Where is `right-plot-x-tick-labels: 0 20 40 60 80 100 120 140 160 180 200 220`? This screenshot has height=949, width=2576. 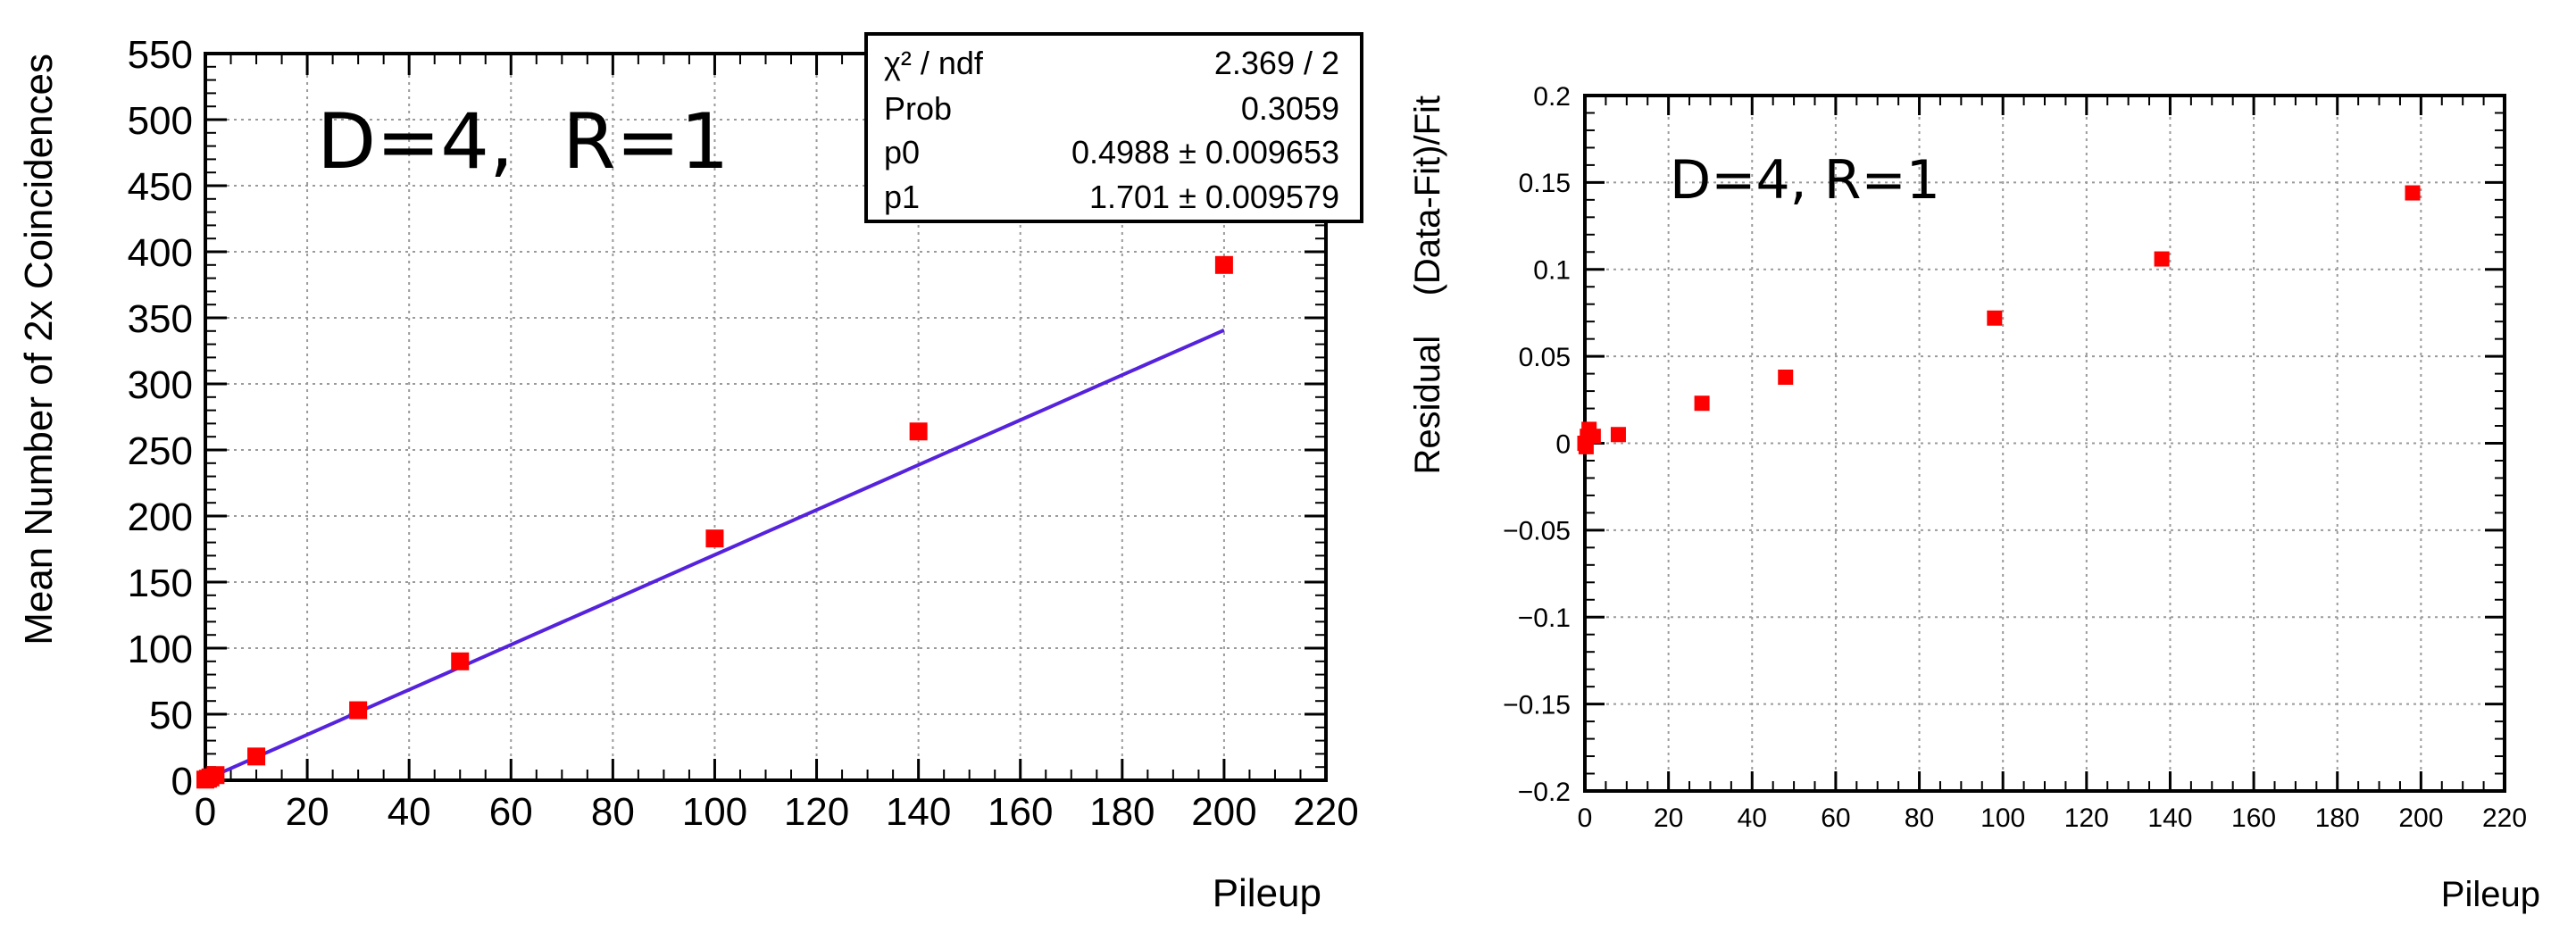 right-plot-x-tick-labels: 0 20 40 60 80 100 120 140 160 180 200 220 is located at coordinates (2052, 818).